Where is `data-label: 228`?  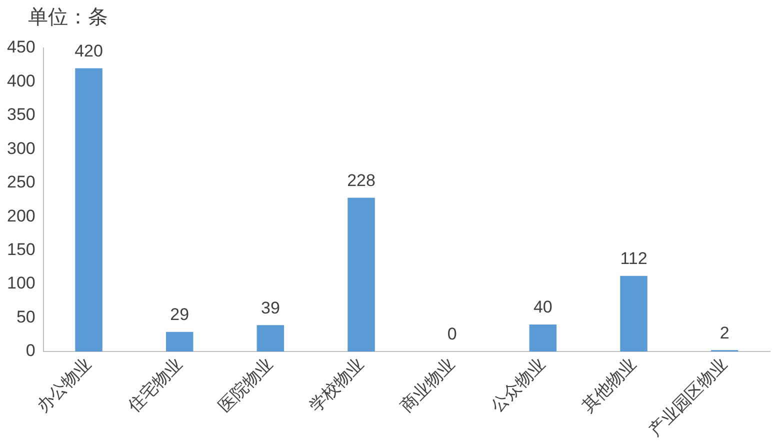
data-label: 228 is located at coordinates (361, 180).